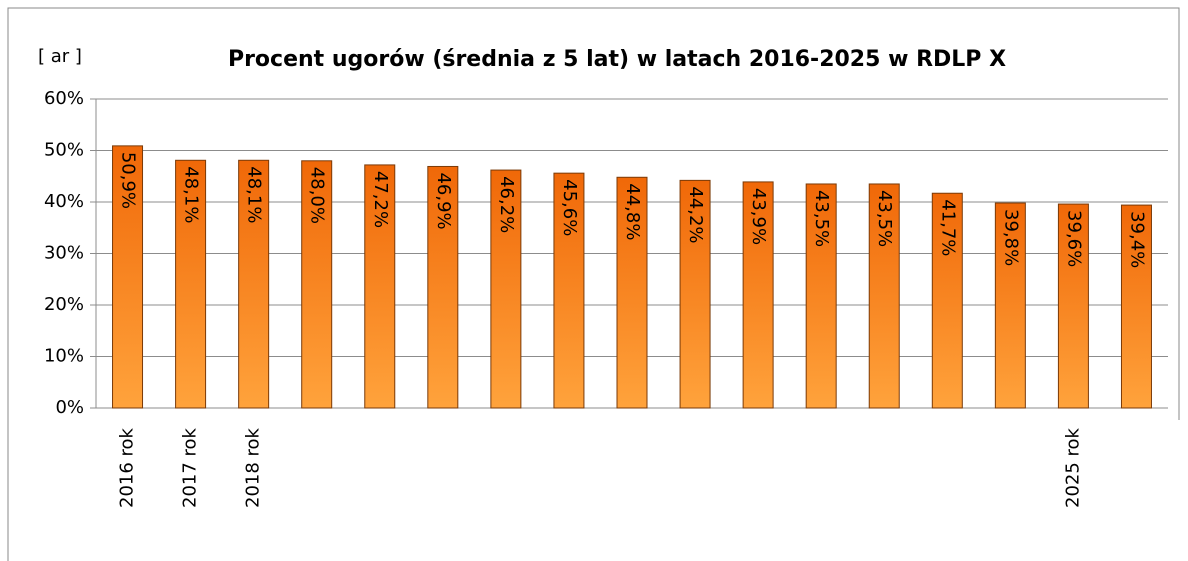 This screenshot has width=1188, height=561. I want to click on value-label: 44,8%, so click(632, 211).